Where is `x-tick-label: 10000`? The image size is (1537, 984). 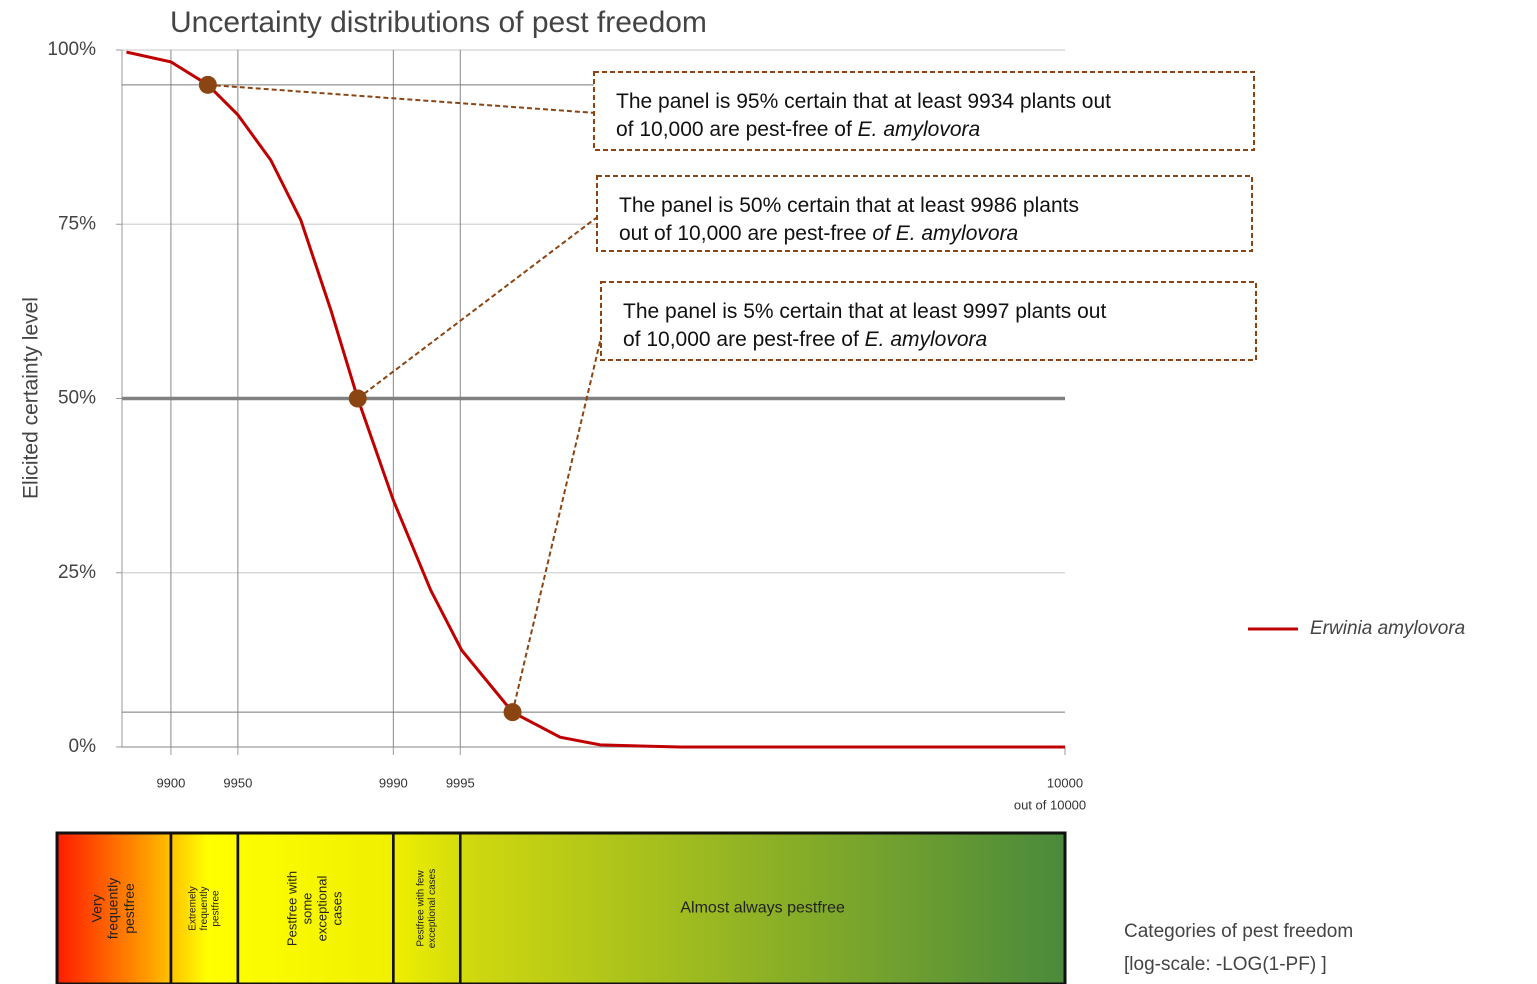
x-tick-label: 10000 is located at coordinates (1065, 782).